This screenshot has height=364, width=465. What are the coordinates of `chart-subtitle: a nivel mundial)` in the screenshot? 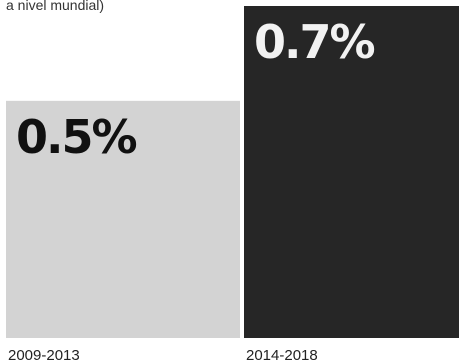 It's located at (55, 6).